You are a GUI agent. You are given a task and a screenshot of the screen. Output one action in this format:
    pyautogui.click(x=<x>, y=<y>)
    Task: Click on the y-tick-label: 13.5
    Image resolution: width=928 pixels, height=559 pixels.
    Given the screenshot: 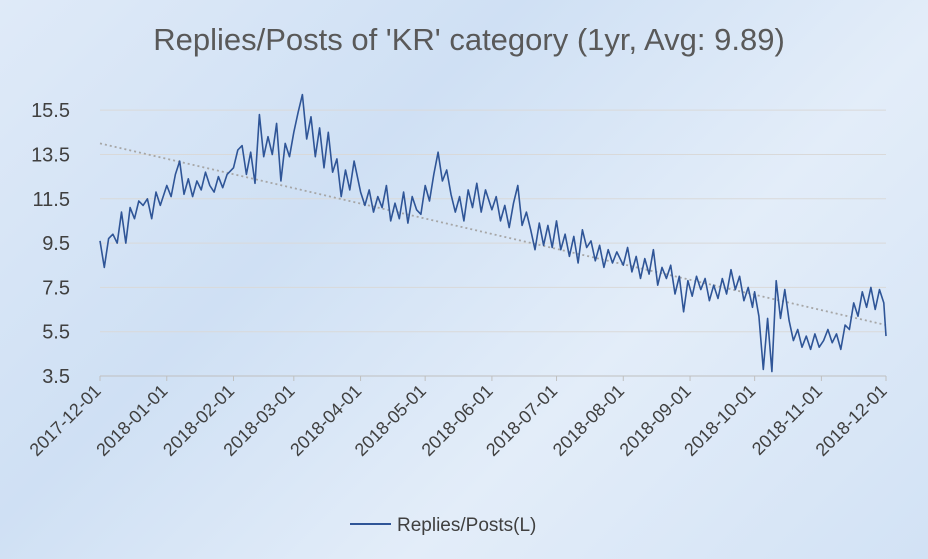 What is the action you would take?
    pyautogui.click(x=50, y=155)
    